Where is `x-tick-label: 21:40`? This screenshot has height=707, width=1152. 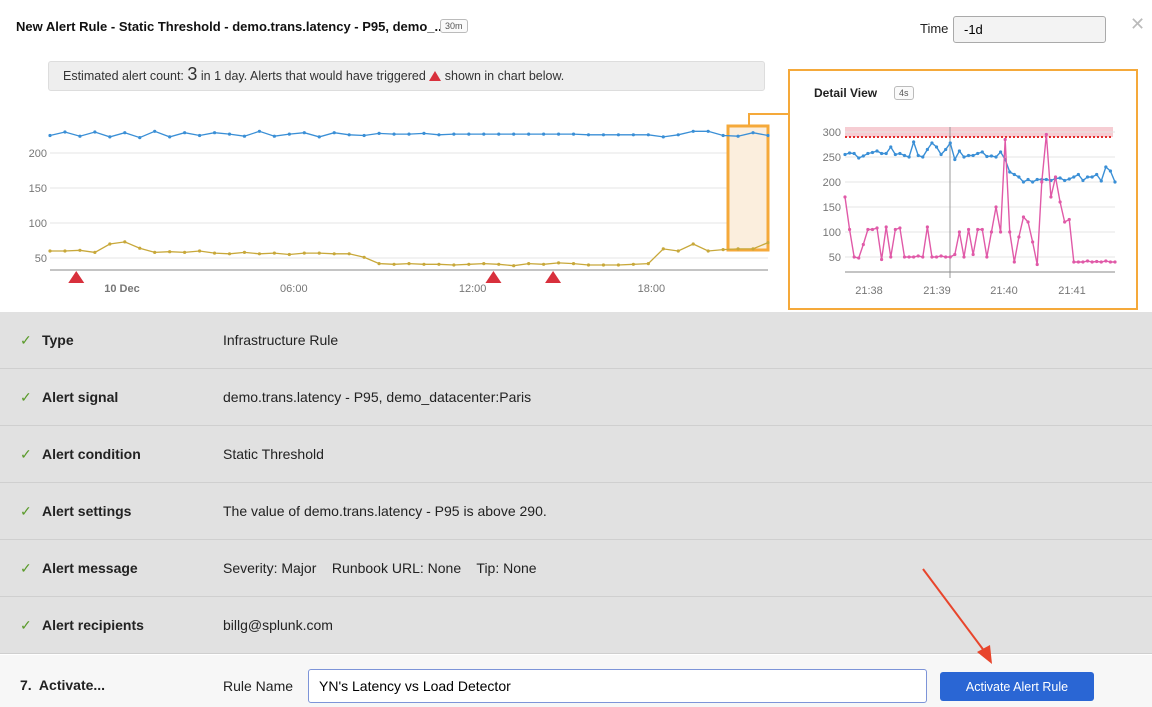
x-tick-label: 21:40 is located at coordinates (1004, 291).